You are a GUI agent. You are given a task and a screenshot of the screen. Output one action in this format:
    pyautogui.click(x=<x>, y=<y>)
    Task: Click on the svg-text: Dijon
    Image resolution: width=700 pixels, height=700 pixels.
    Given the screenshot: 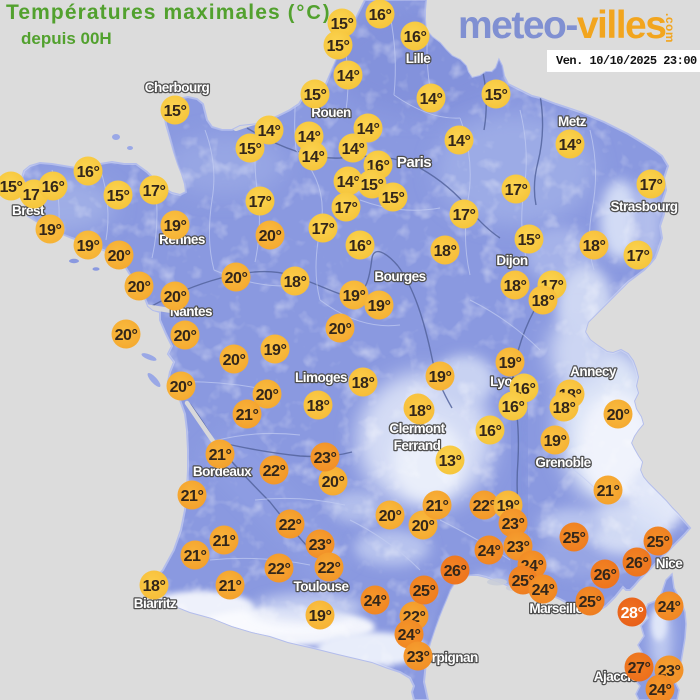 What is the action you would take?
    pyautogui.click(x=511, y=260)
    